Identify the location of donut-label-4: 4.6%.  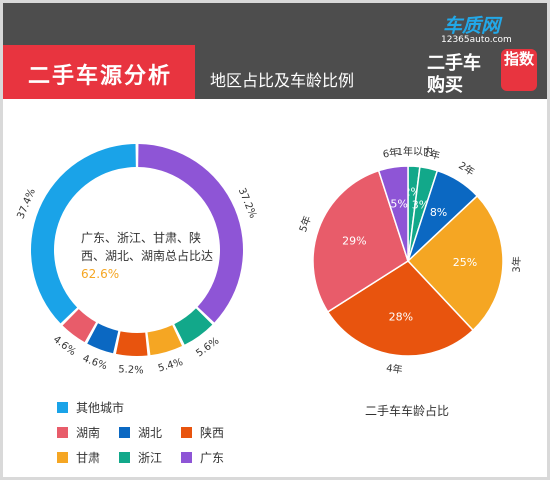
(95, 362).